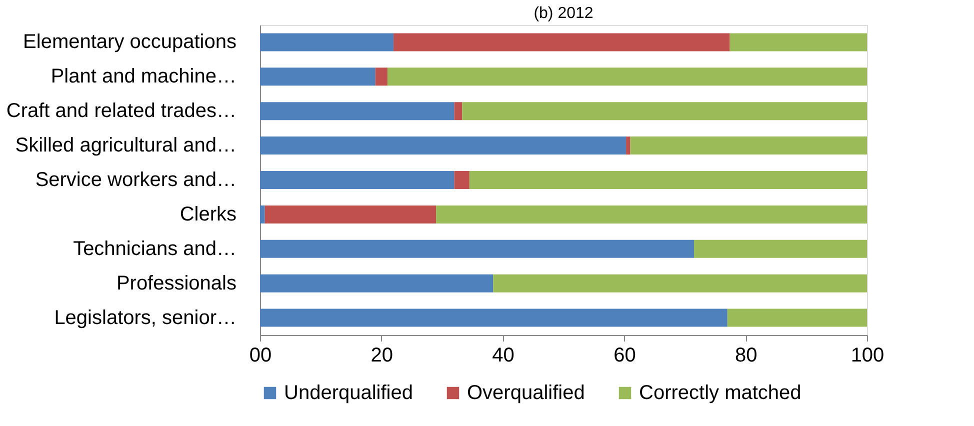  What do you see at coordinates (208, 214) in the screenshot?
I see `y-tick-label: Clerks` at bounding box center [208, 214].